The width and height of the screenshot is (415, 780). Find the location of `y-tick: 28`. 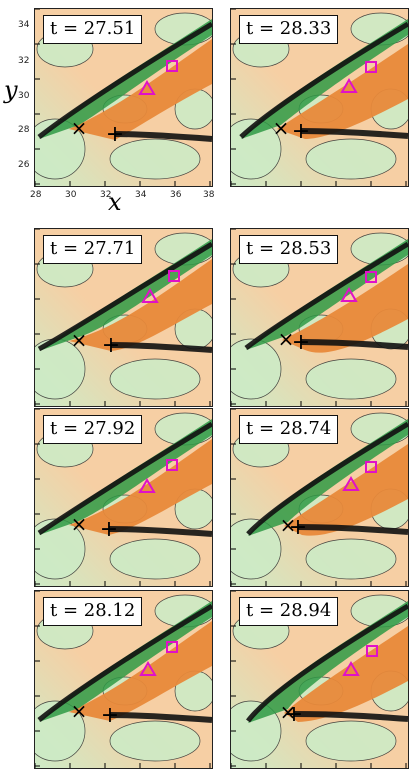

y-tick: 28 is located at coordinates (24, 130).